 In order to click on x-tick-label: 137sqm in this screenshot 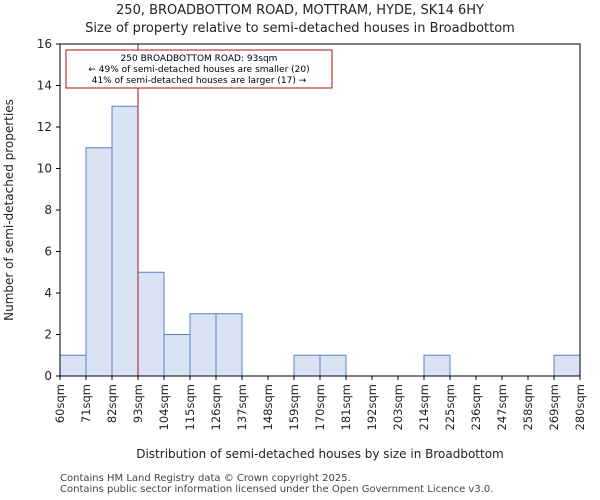, I will do `click(242, 407)`.